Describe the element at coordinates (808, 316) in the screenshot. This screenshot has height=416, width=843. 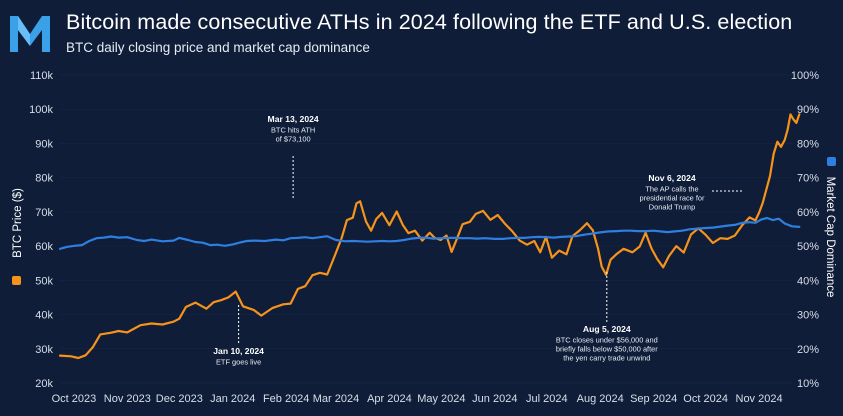
I see `y-tick-label-right: 30%` at that location.